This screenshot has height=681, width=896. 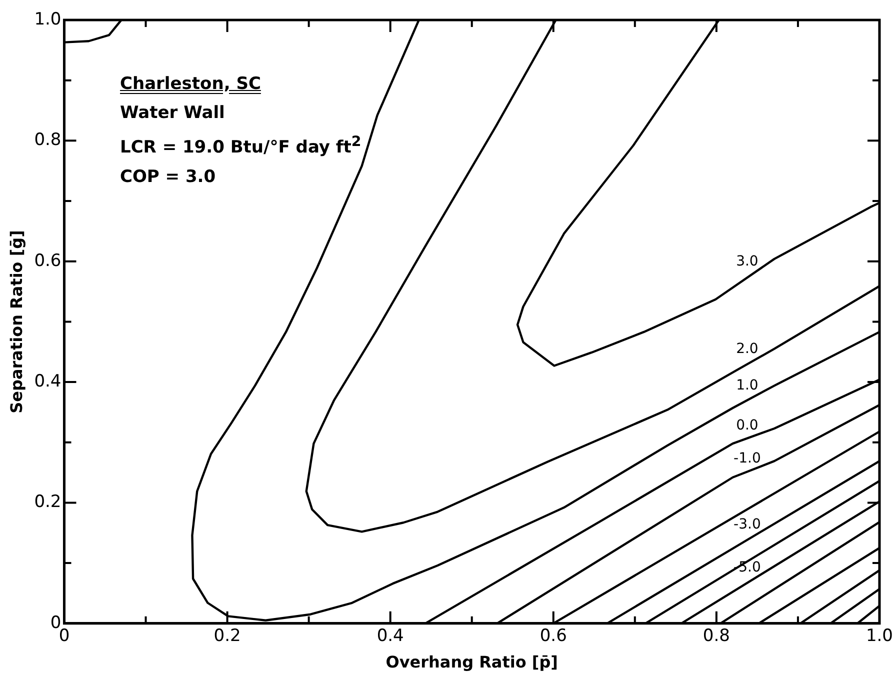 What do you see at coordinates (747, 385) in the screenshot?
I see `series-label: 1.0` at bounding box center [747, 385].